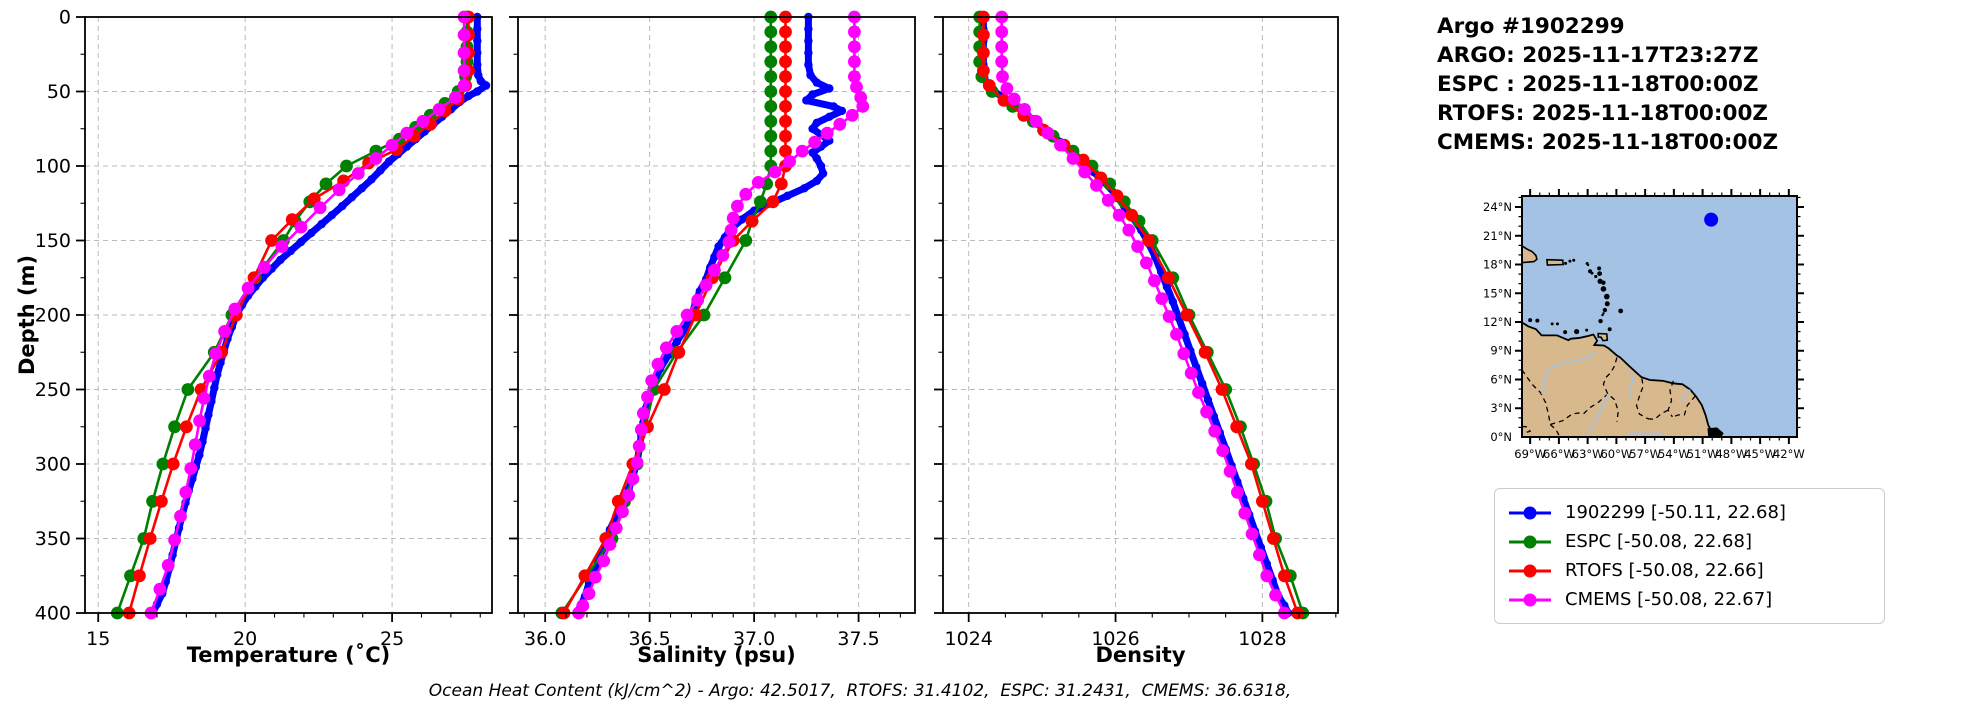 This screenshot has height=712, width=1967. Describe the element at coordinates (65, 18) in the screenshot. I see `svg-text: 0` at that location.